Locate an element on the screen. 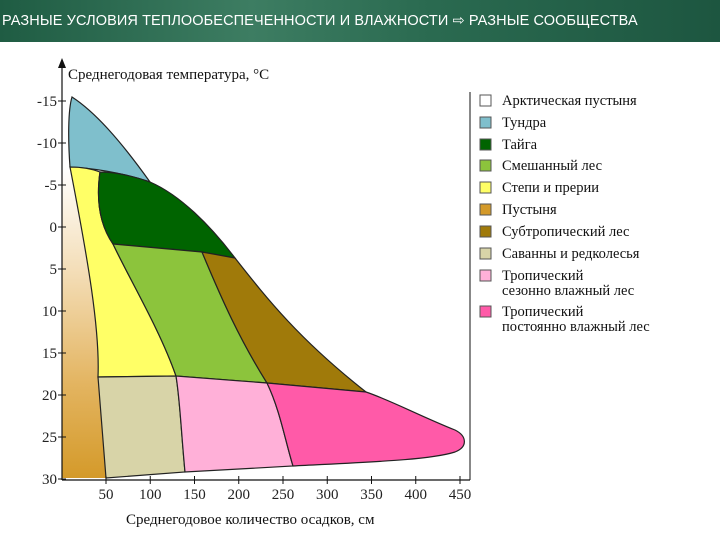 The width and height of the screenshot is (720, 540). legend-label-tropical-rainforest: постоянно влажный лес is located at coordinates (576, 327).